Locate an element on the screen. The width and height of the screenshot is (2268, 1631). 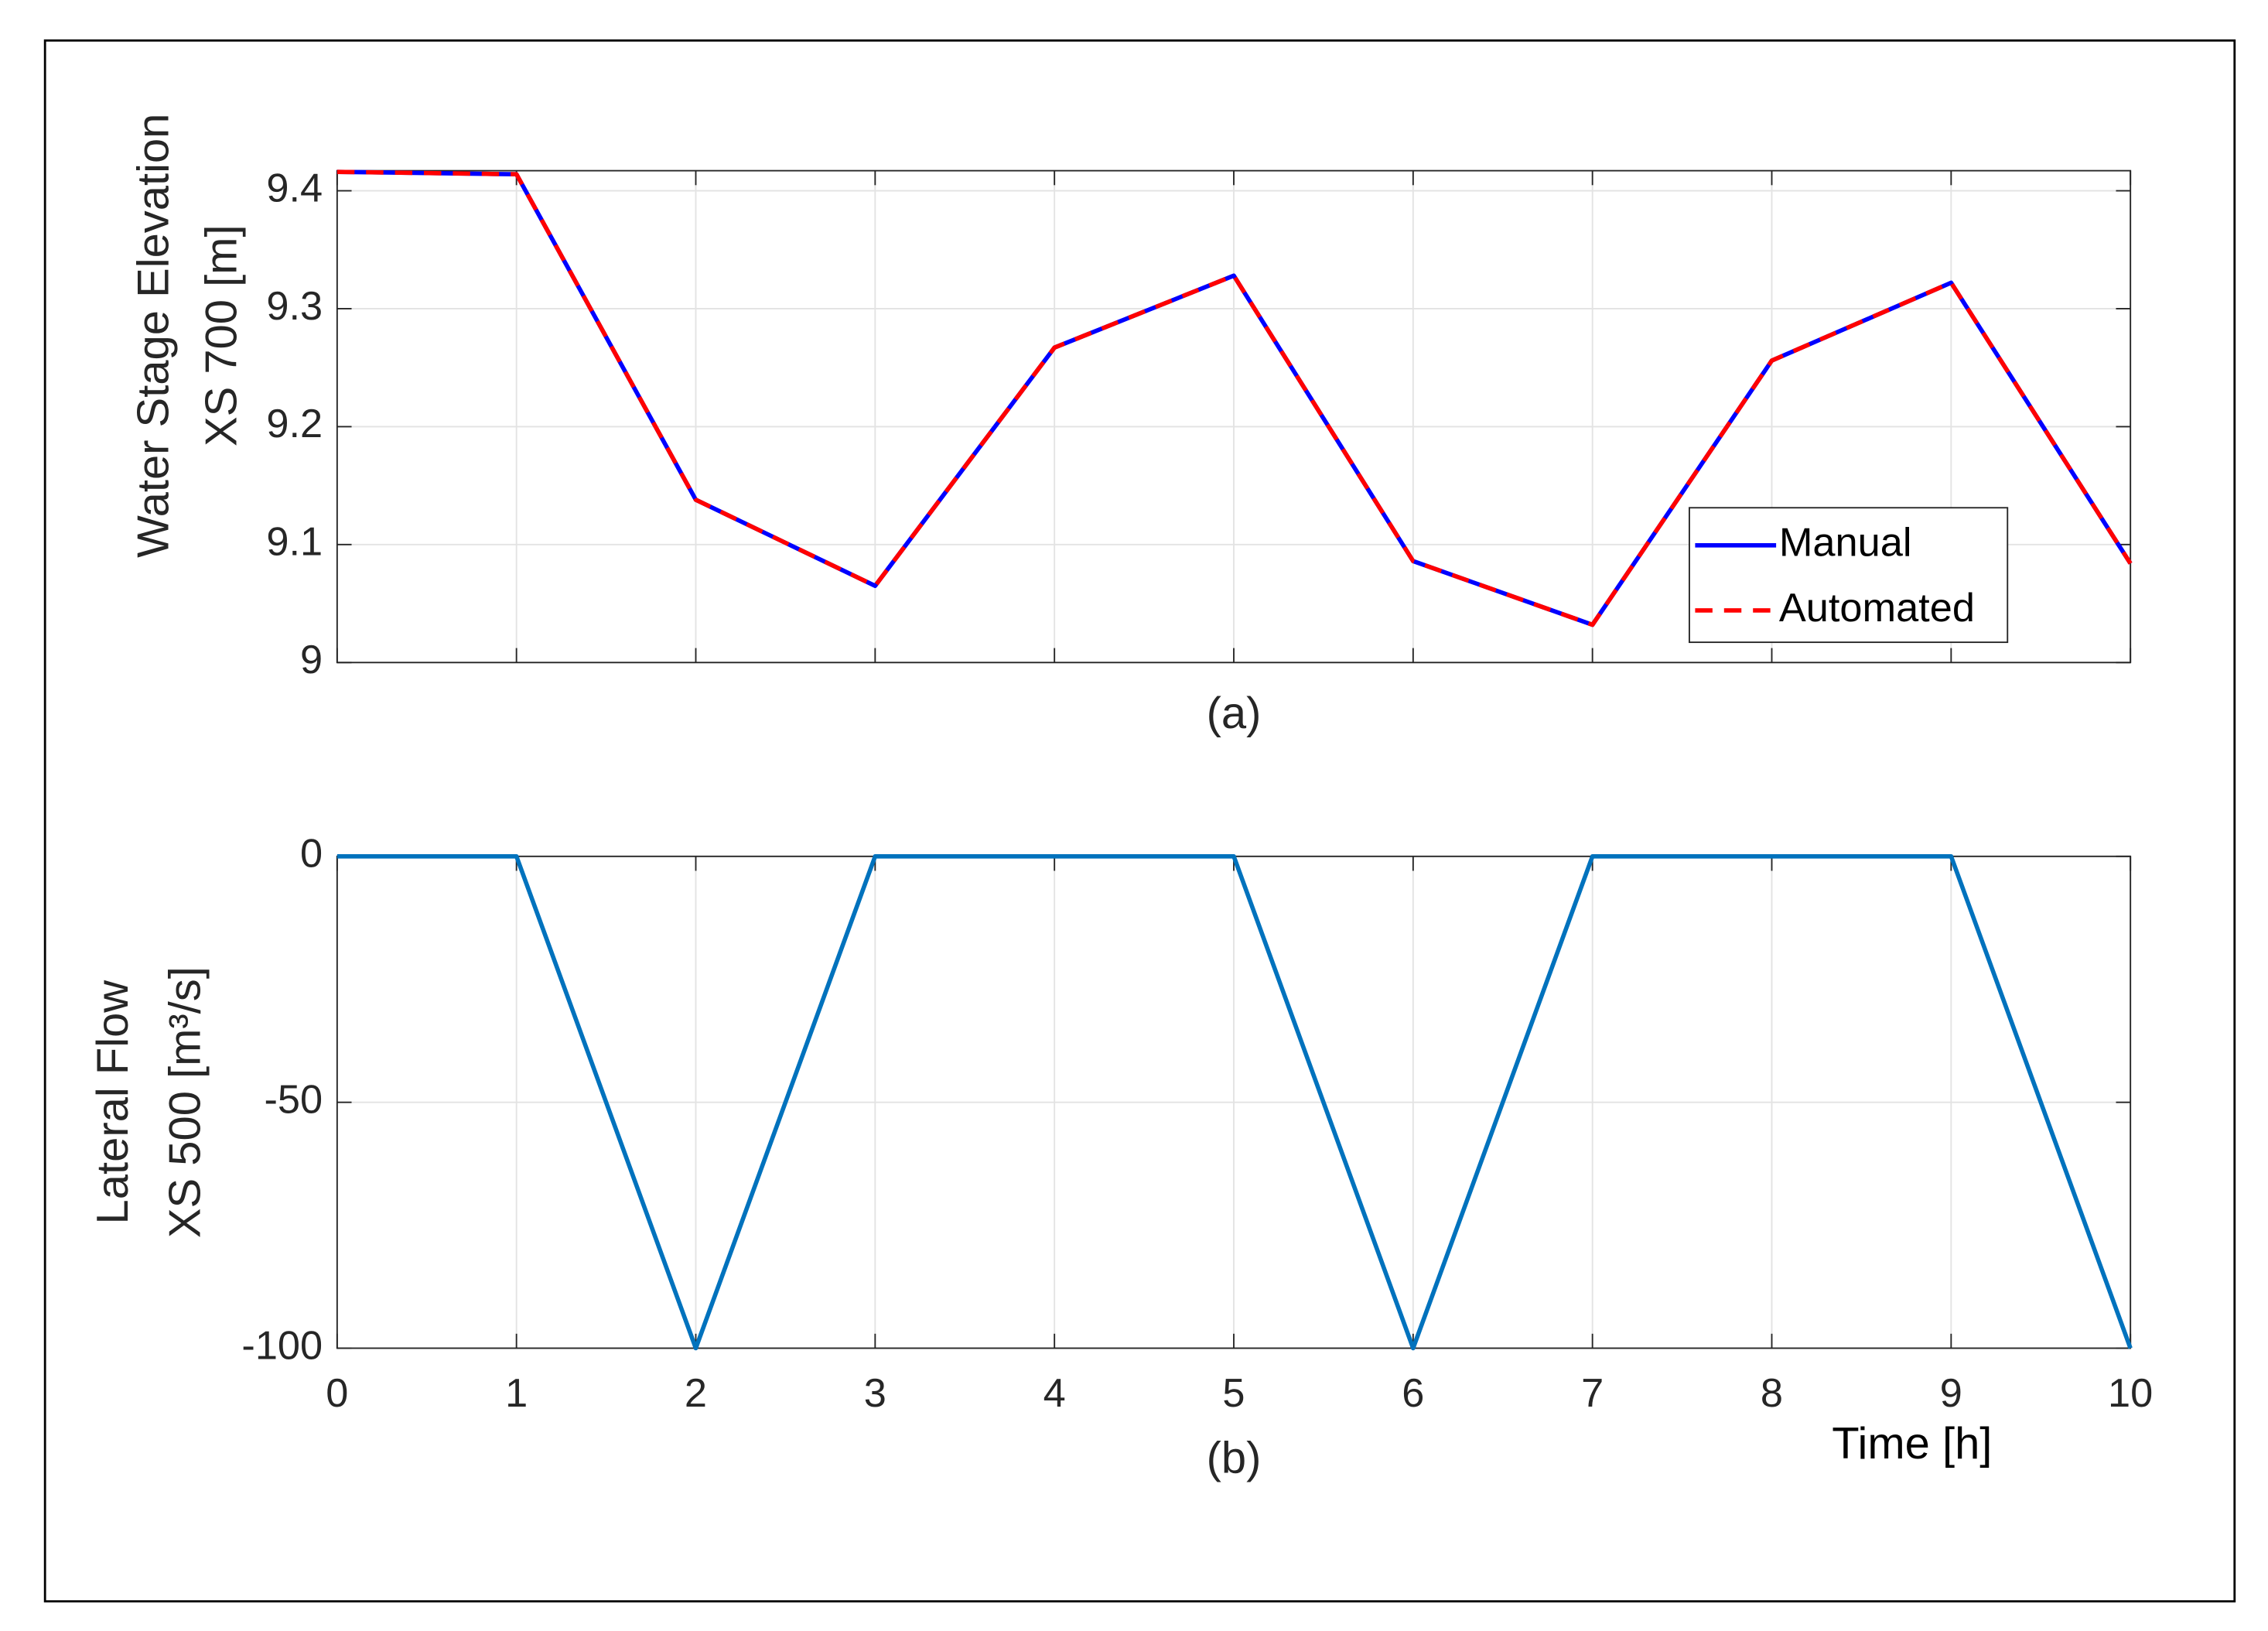
y-tick-label: 0 is located at coordinates (312, 854).